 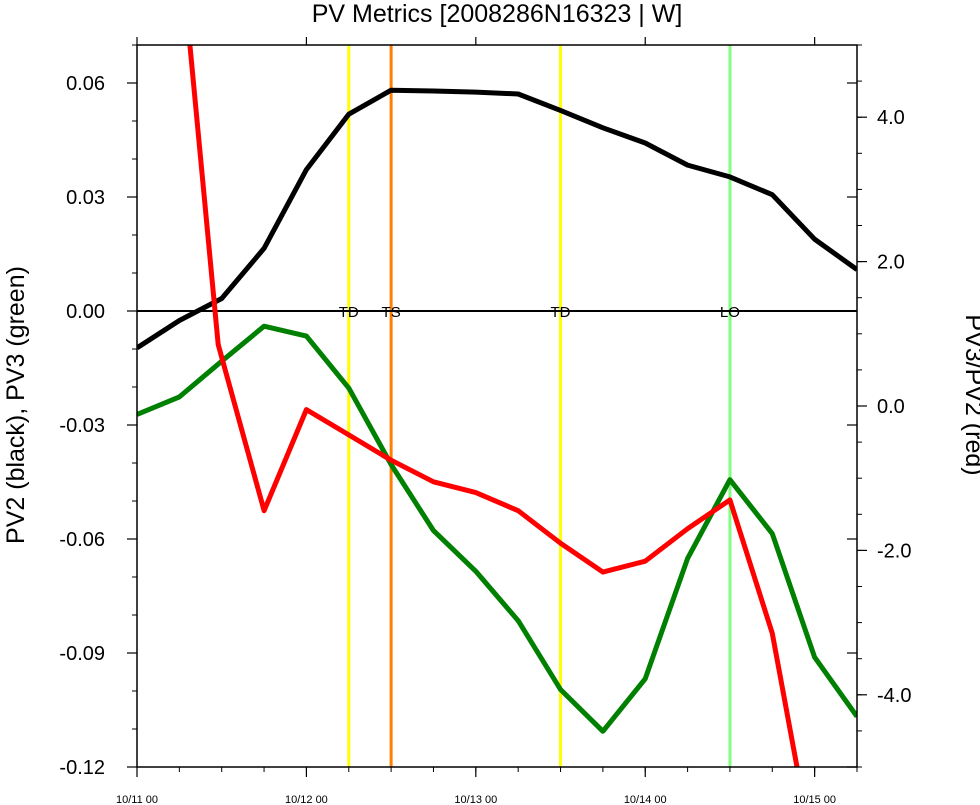 I want to click on stage-marker-labels: TD TS TD LO, so click(x=539, y=312).